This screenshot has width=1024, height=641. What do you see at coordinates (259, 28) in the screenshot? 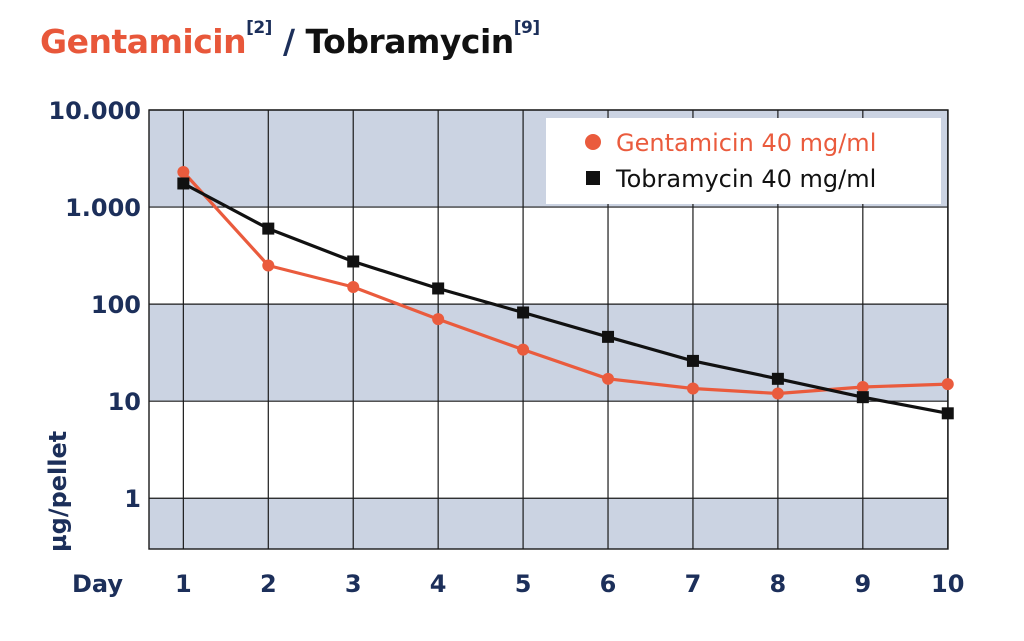
I see `title-ref-gentamicin: [2]` at bounding box center [259, 28].